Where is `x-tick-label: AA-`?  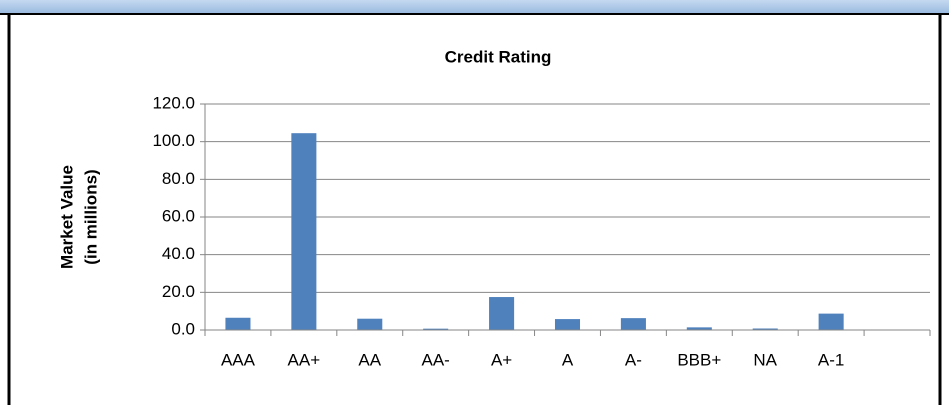 x-tick-label: AA- is located at coordinates (436, 359).